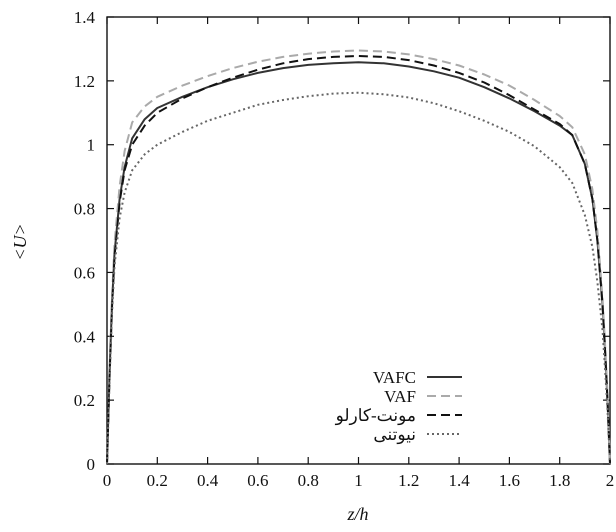 The width and height of the screenshot is (616, 532). I want to click on x-tick-label: 1.4, so click(459, 480).